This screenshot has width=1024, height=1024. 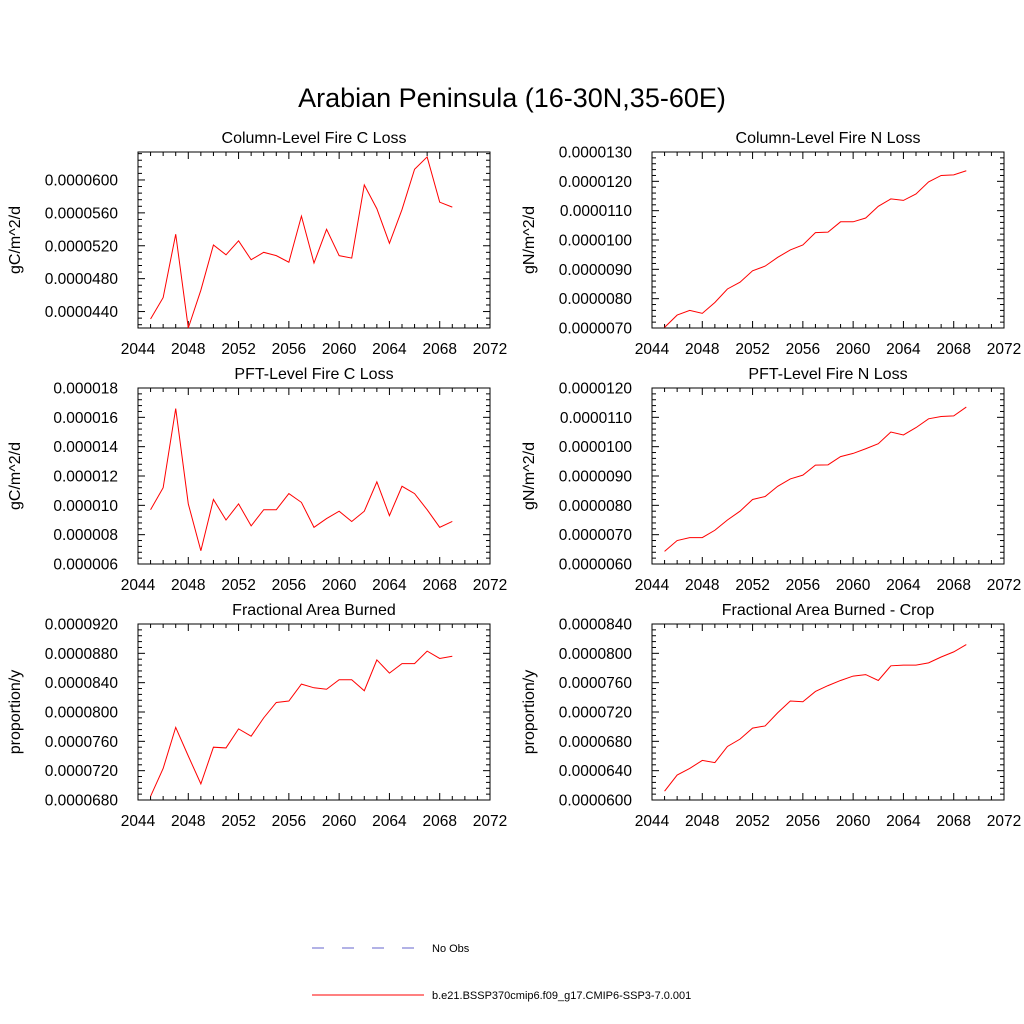 I want to click on y-tick-label: 0.0000920, so click(x=82, y=625).